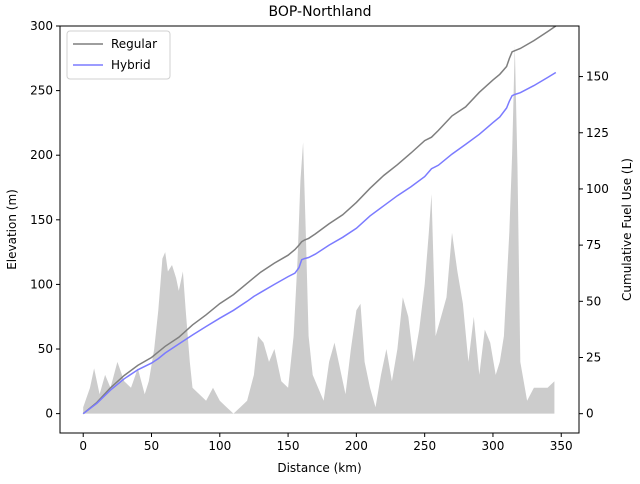 This screenshot has height=484, width=640. Describe the element at coordinates (288, 446) in the screenshot. I see `x-tick-label: 150` at that location.